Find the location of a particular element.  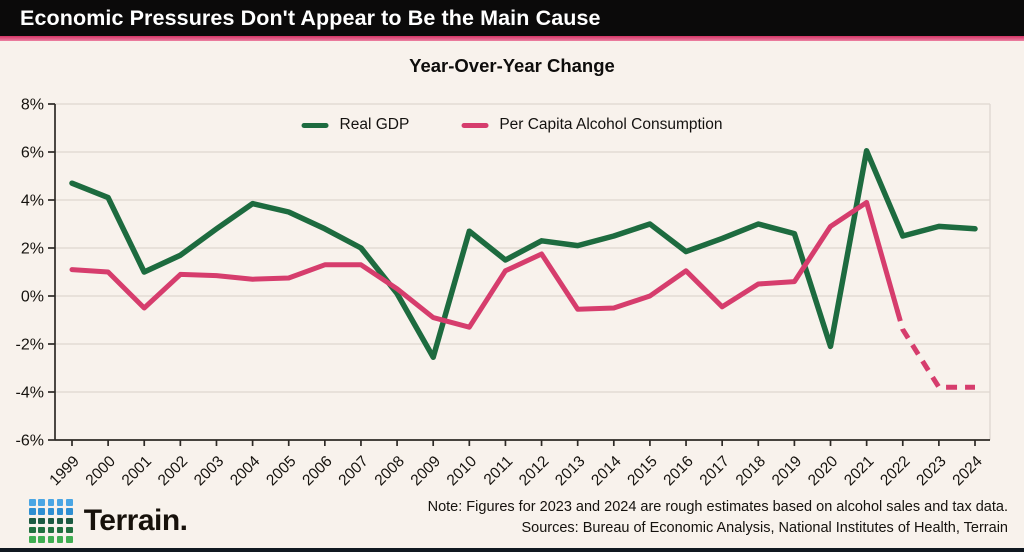

x-tick-label: 2004 is located at coordinates (245, 471).